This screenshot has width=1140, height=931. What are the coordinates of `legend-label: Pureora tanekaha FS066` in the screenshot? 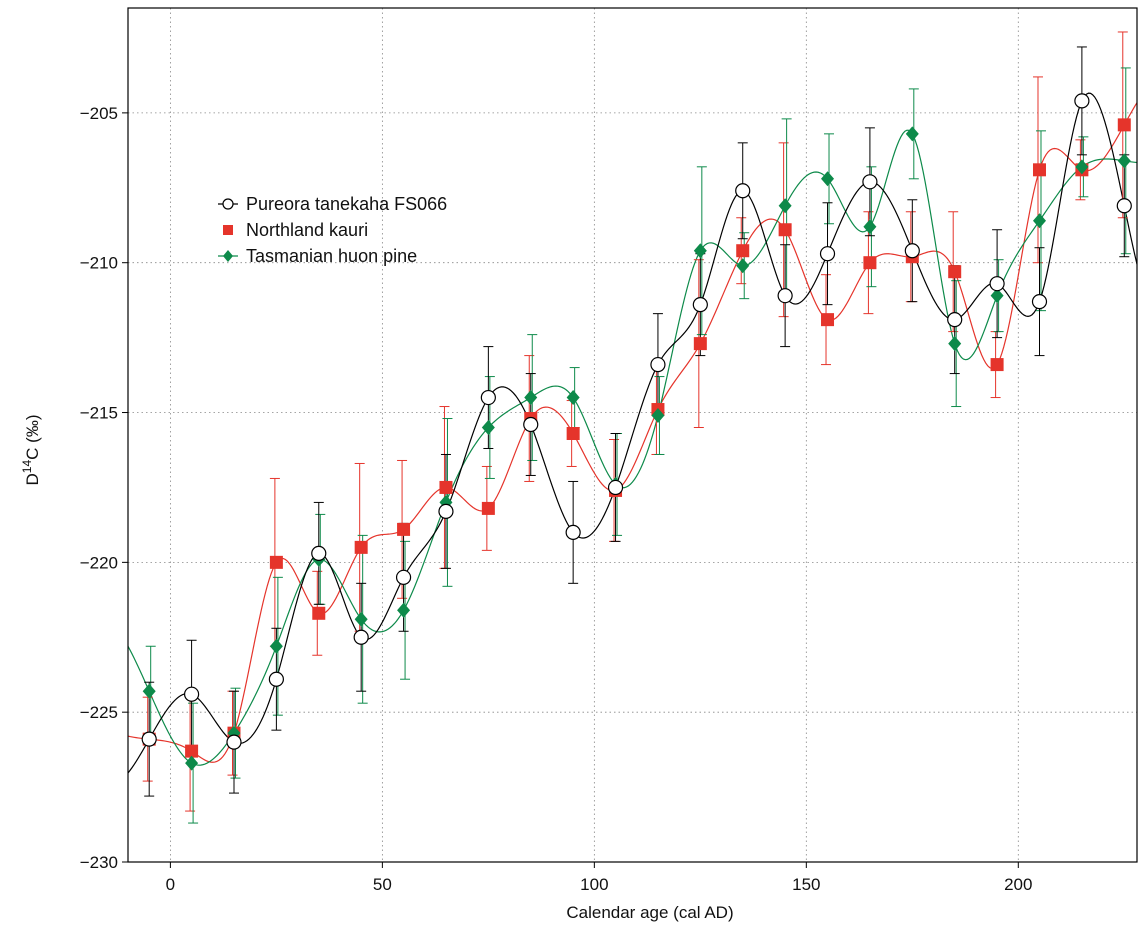 It's located at (346, 204).